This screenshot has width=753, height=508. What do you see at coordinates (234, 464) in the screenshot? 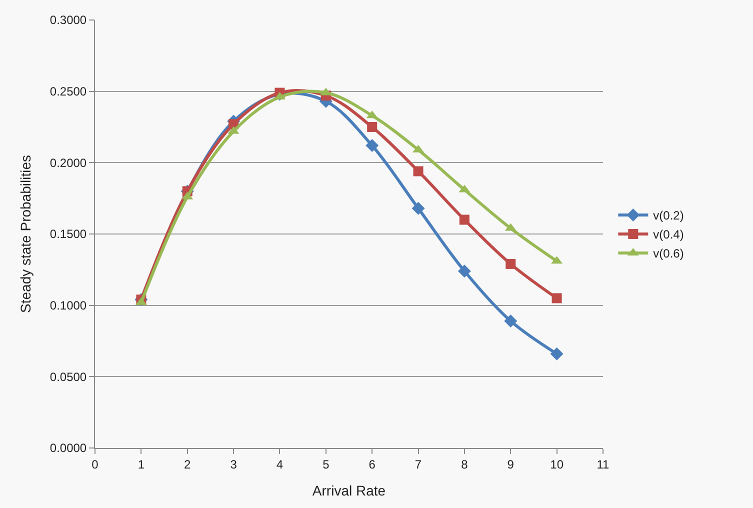
I see `x-tick-label: 3` at bounding box center [234, 464].